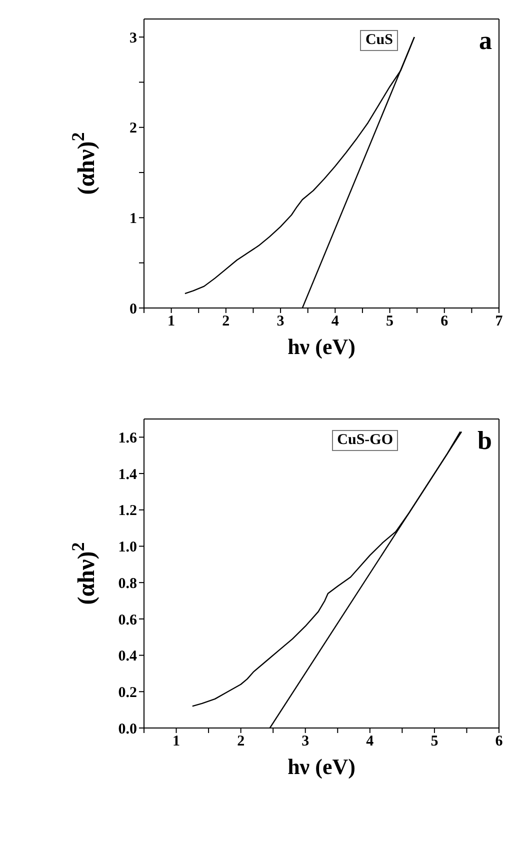  Describe the element at coordinates (133, 38) in the screenshot. I see `y-tick-label: 3` at that location.